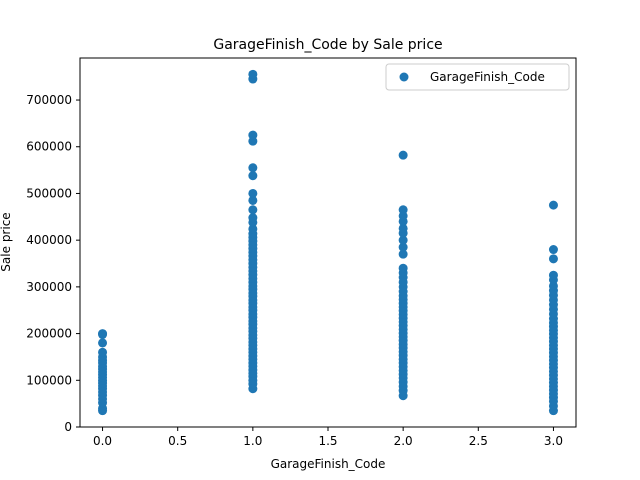  I want to click on x-tick-label: 2.0, so click(403, 441).